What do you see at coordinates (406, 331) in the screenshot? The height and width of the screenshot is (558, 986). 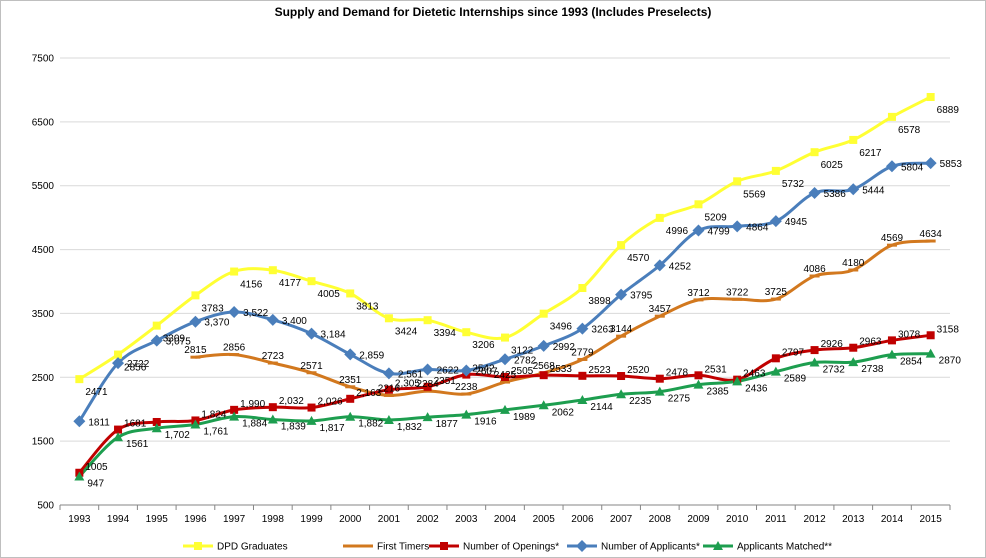 I see `dpd-graduates-data-label: 3424` at bounding box center [406, 331].